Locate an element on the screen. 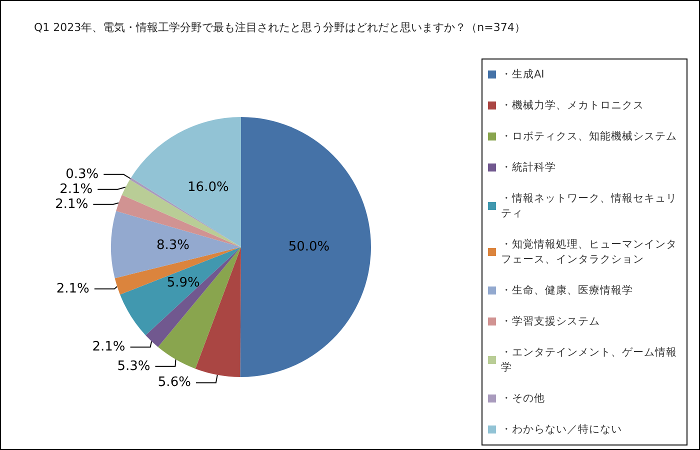  legend-label: ・統計科学 is located at coordinates (528, 167).